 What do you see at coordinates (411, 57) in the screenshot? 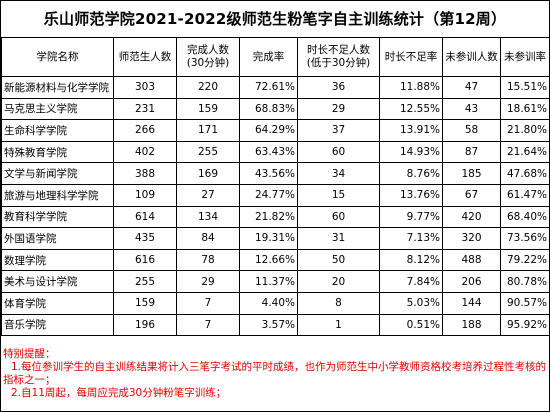
I see `column-header-short-rate: 时长不足率` at bounding box center [411, 57].